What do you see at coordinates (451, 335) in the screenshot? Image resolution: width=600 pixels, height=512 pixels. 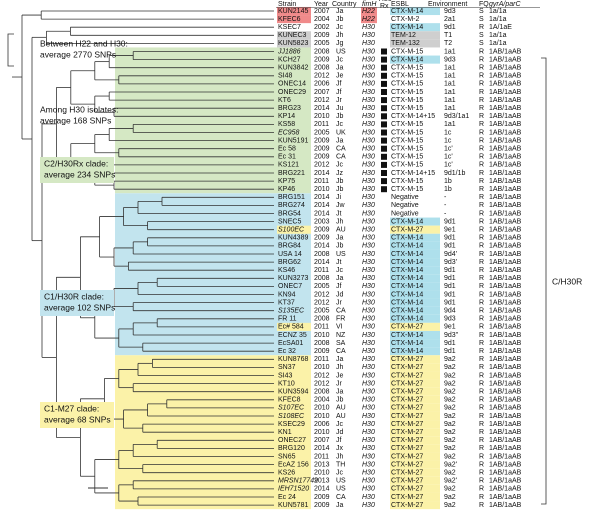 I see `environment: 9d3"` at bounding box center [451, 335].